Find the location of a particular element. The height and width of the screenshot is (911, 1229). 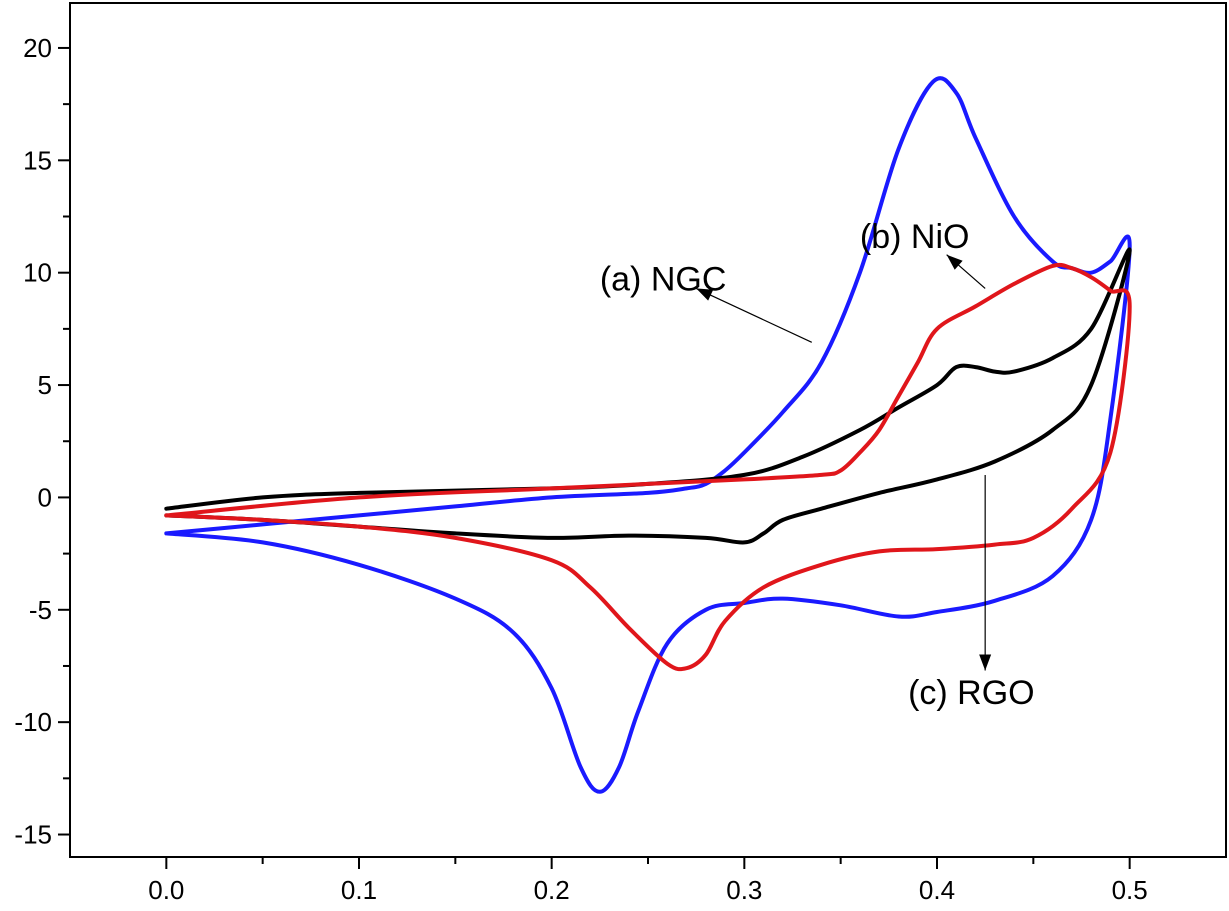

annotation-label-rgo: (c) RGO is located at coordinates (971, 693).